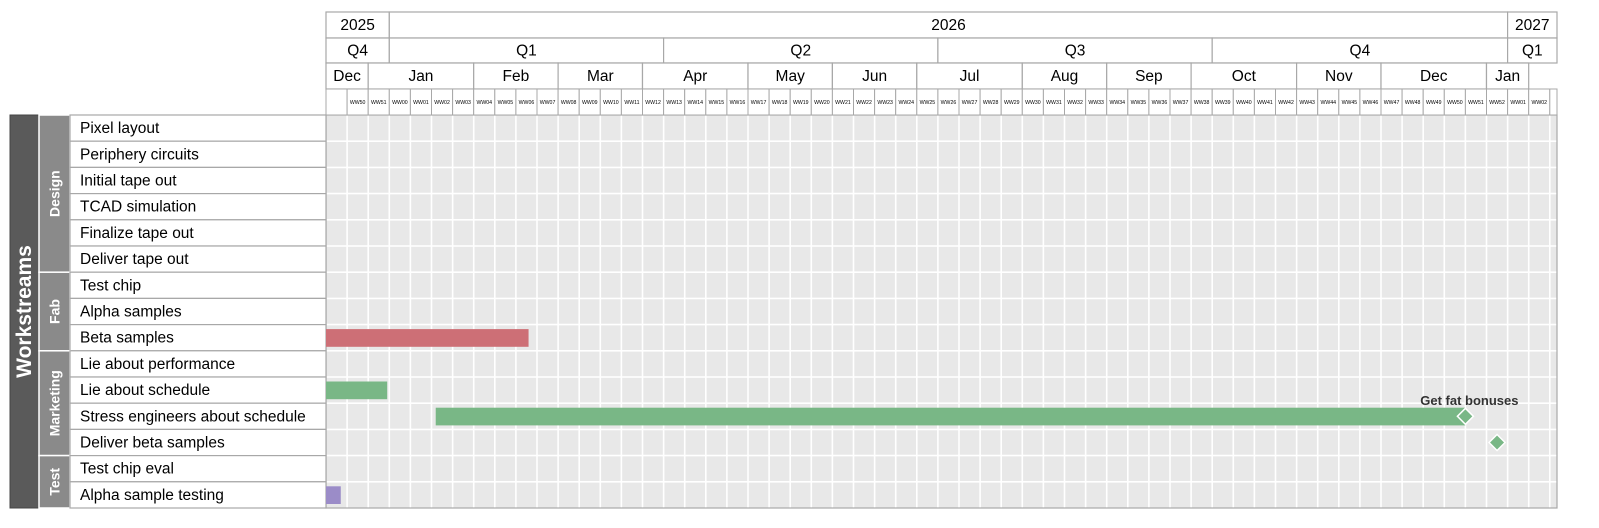 Image resolution: width=1599 pixels, height=528 pixels. Describe the element at coordinates (55, 193) in the screenshot. I see `group-label-design: Design` at that location.